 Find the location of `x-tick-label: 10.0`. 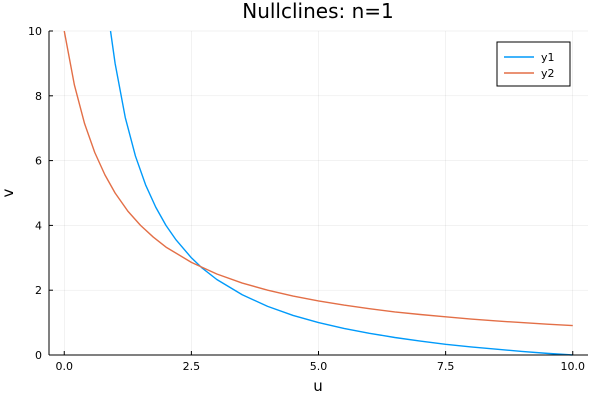

x-tick-label: 10.0 is located at coordinates (572, 366).